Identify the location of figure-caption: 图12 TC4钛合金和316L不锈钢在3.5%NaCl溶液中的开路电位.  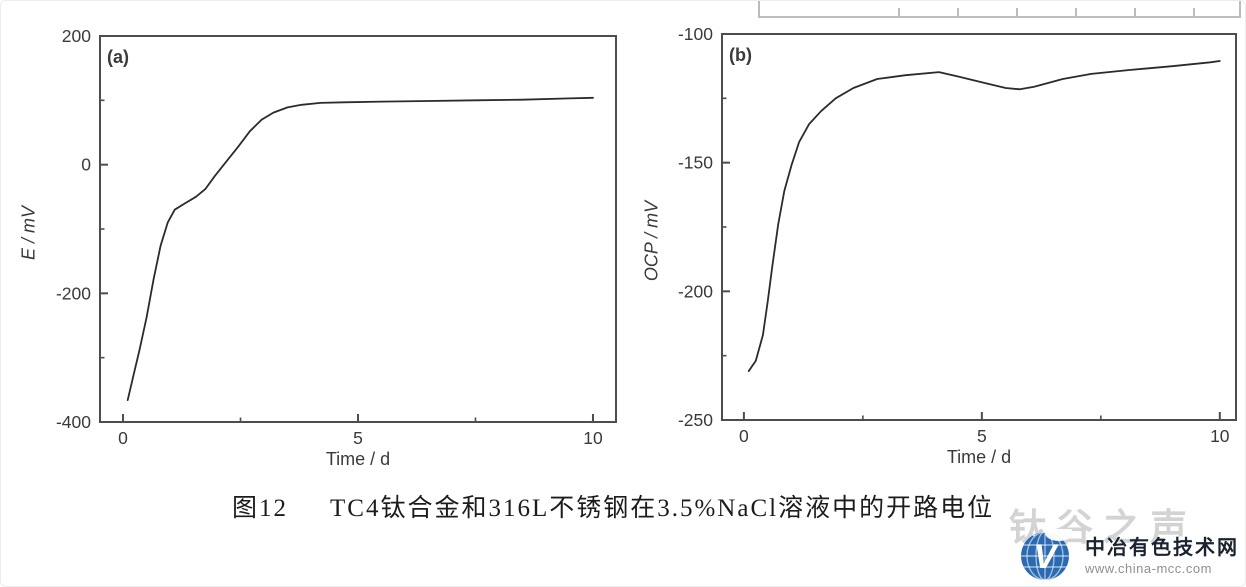
(613, 506).